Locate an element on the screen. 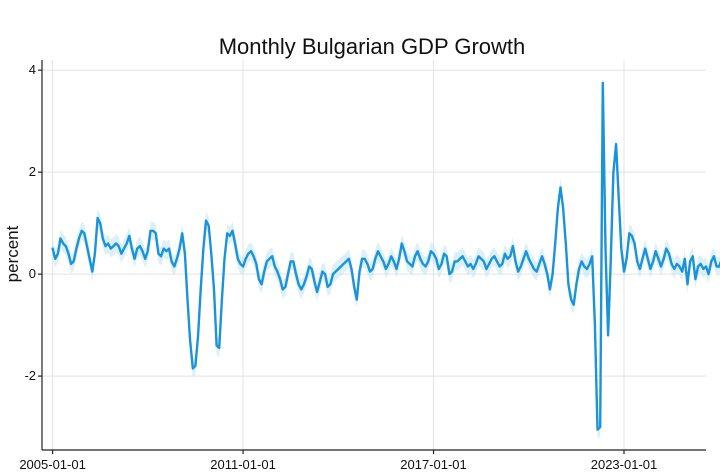 This screenshot has height=474, width=720. y-tick-label: -2 is located at coordinates (30, 375).